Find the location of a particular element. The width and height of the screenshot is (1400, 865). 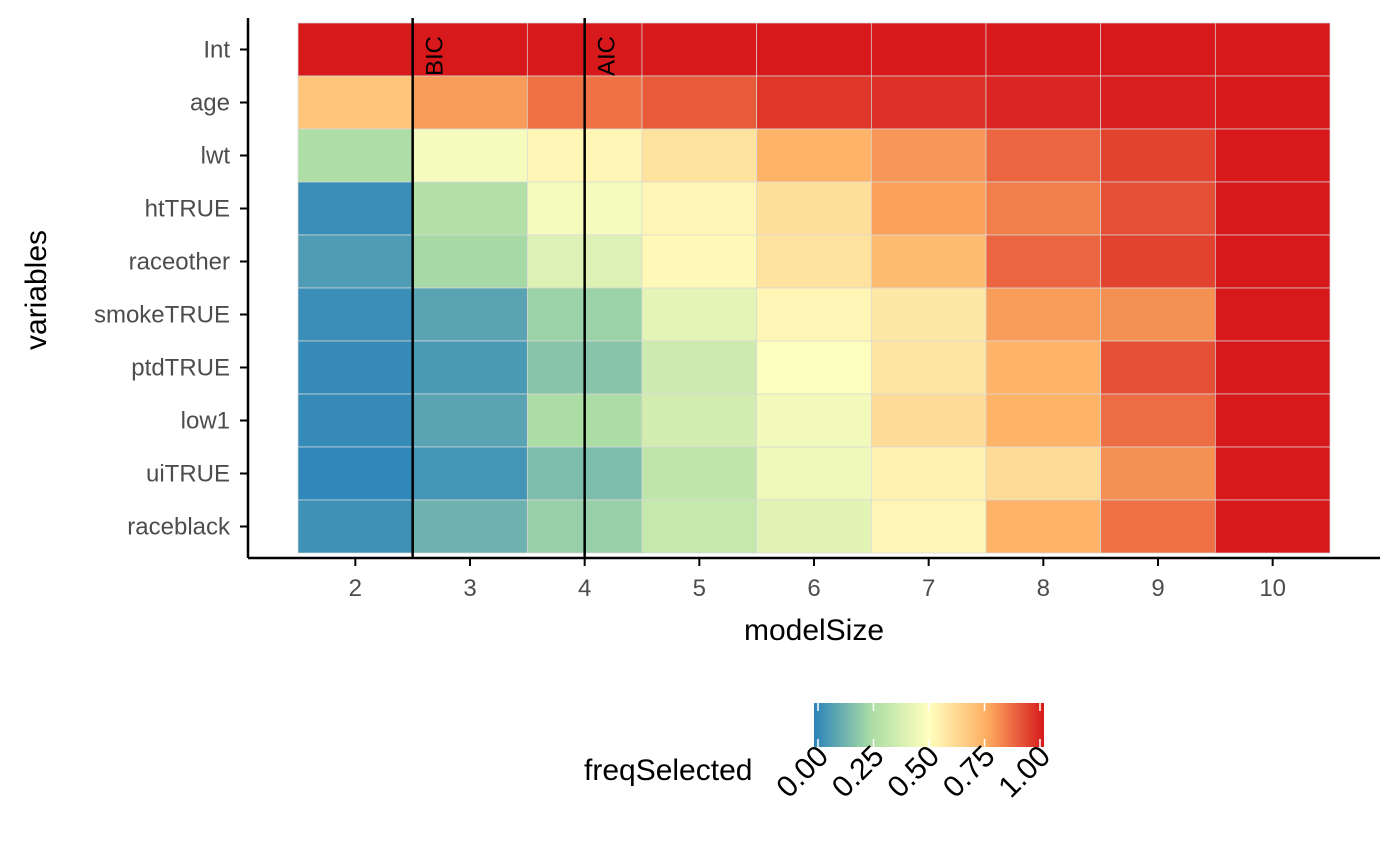

y-tick-label: smokeTRUE is located at coordinates (162, 315).